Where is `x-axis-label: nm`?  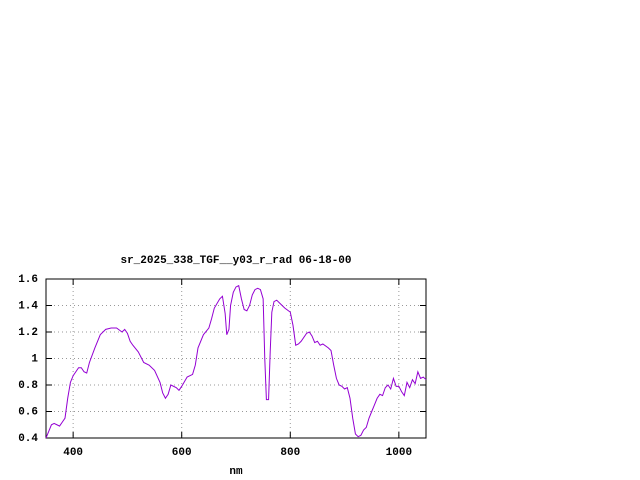 x-axis-label: nm is located at coordinates (236, 472).